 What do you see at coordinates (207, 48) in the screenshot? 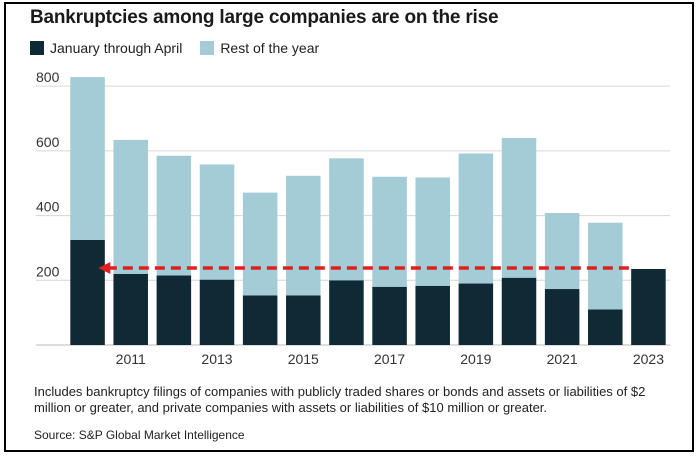
I see `legend-swatch-rest` at bounding box center [207, 48].